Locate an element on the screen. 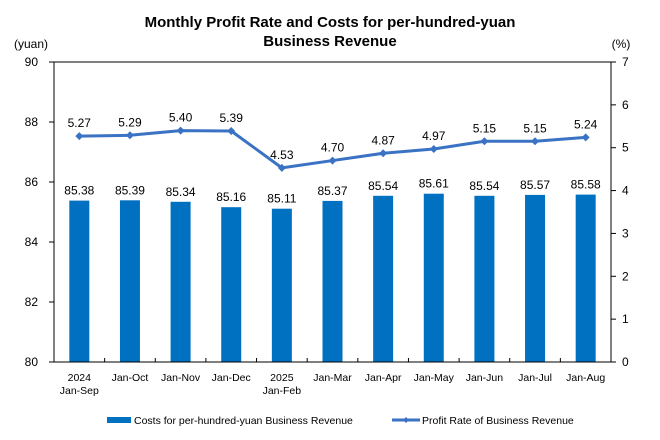  line-data-label-9: 5.15 is located at coordinates (535, 128).